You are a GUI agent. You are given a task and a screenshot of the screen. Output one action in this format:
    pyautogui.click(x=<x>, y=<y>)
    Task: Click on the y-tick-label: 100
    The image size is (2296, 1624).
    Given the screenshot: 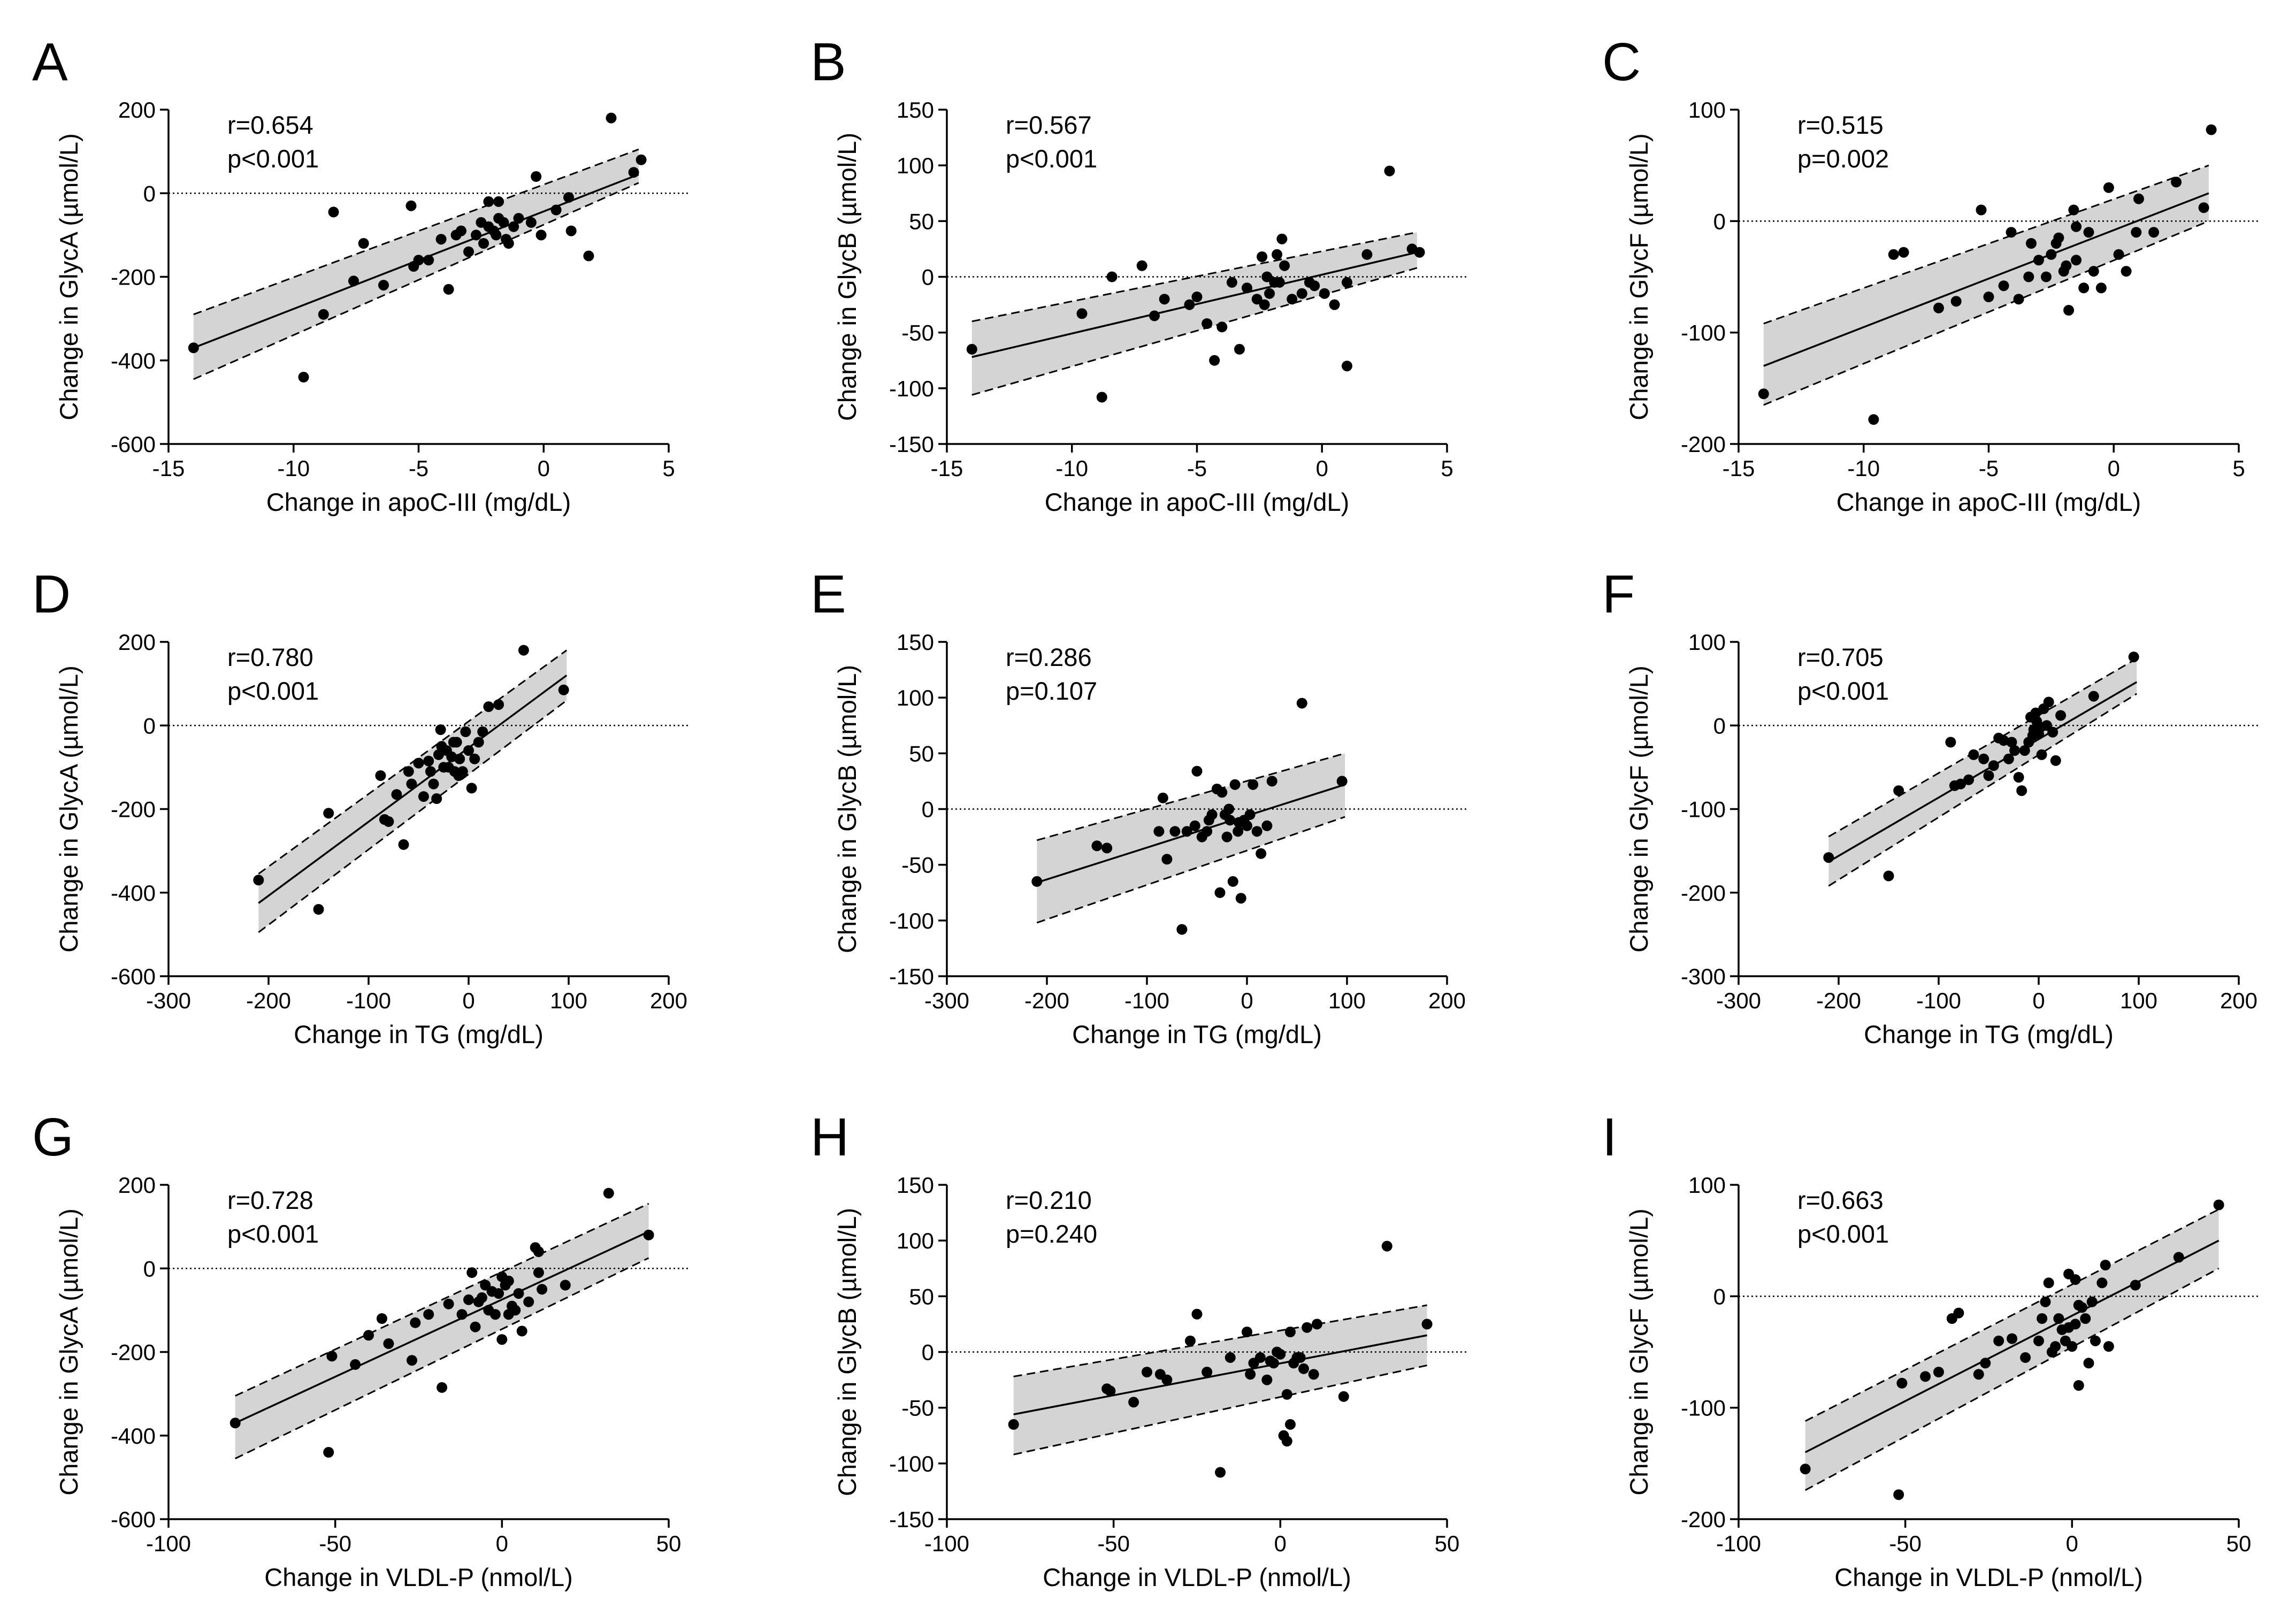 What is the action you would take?
    pyautogui.click(x=1707, y=642)
    